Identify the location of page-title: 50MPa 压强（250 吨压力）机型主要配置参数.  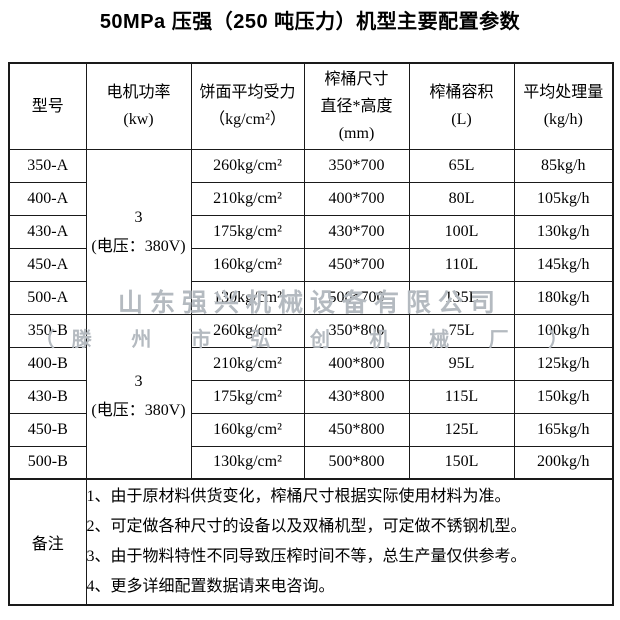
(310, 22).